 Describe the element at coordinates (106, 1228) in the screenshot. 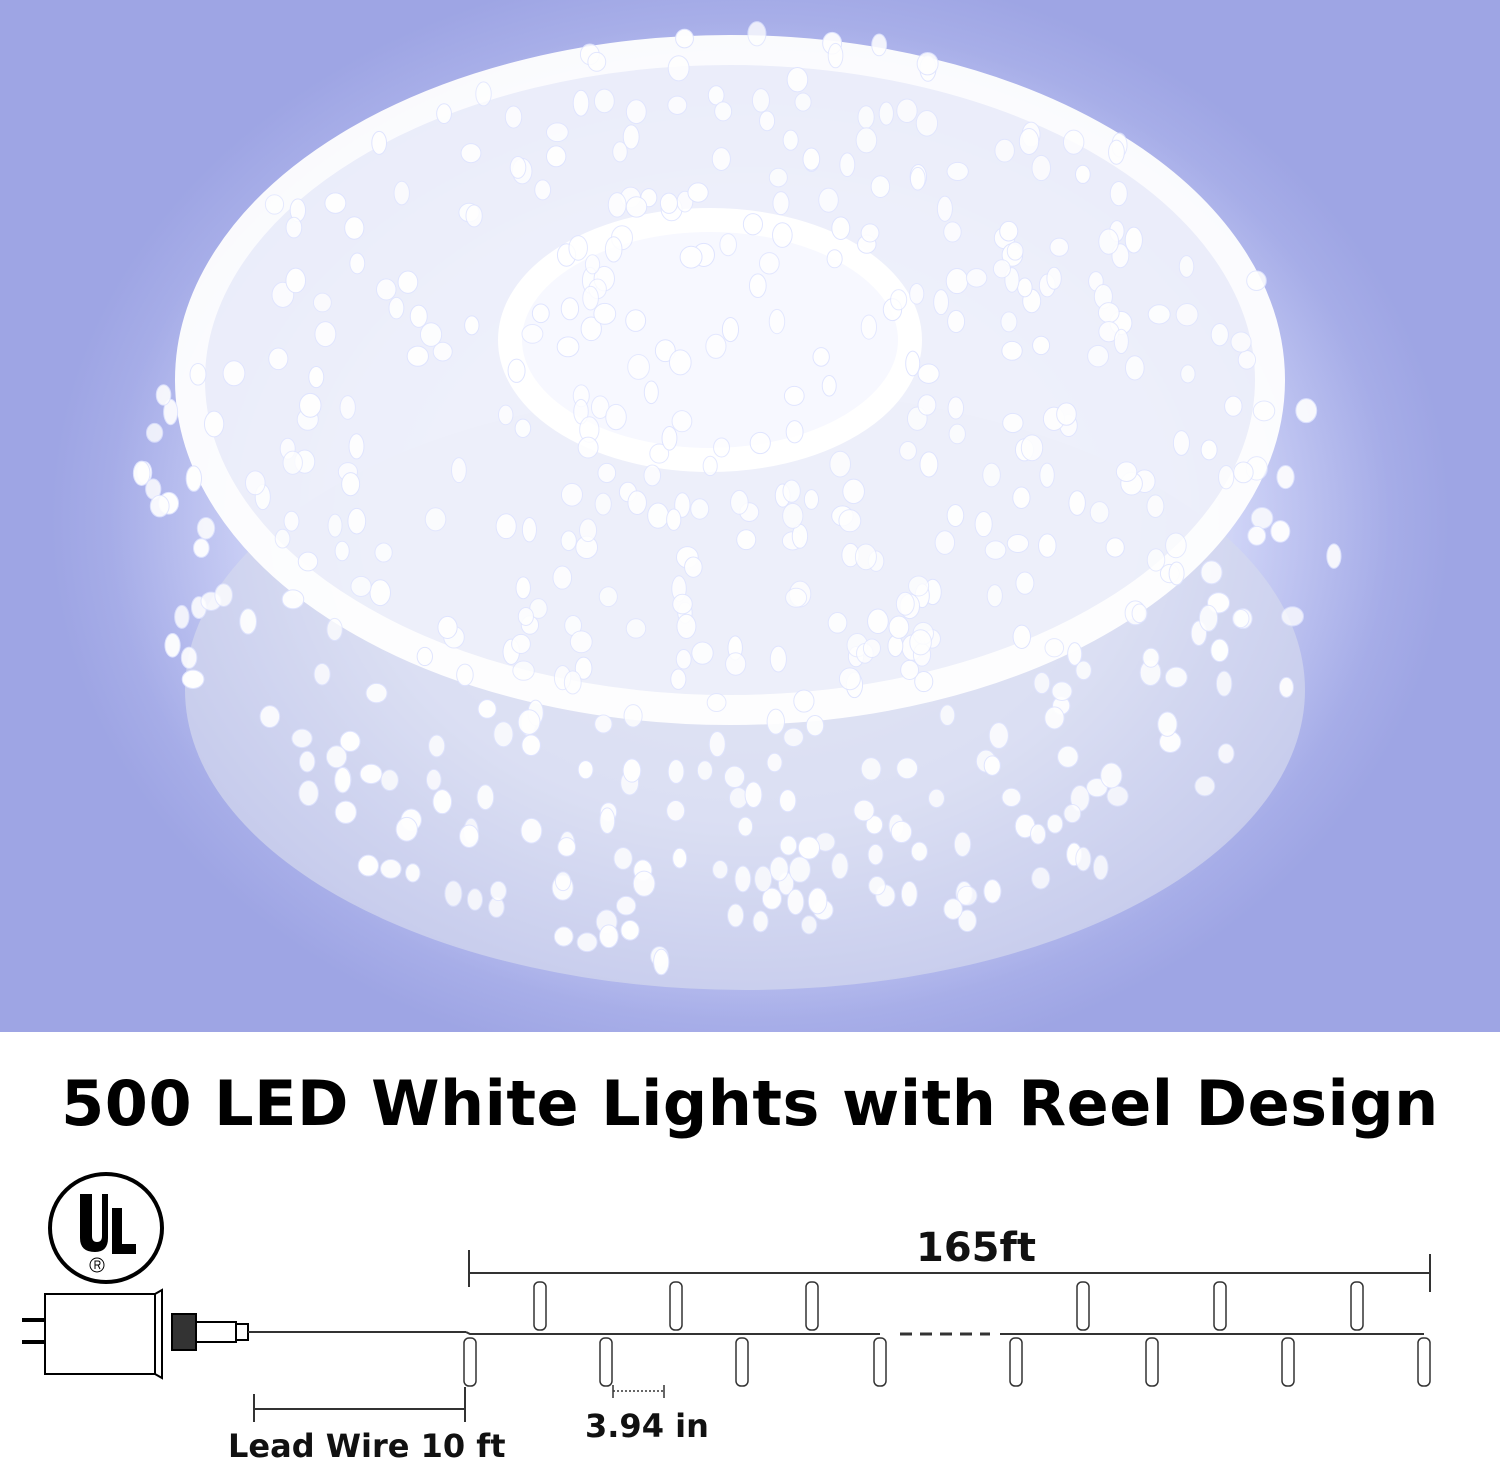

I see `ul-logo` at that location.